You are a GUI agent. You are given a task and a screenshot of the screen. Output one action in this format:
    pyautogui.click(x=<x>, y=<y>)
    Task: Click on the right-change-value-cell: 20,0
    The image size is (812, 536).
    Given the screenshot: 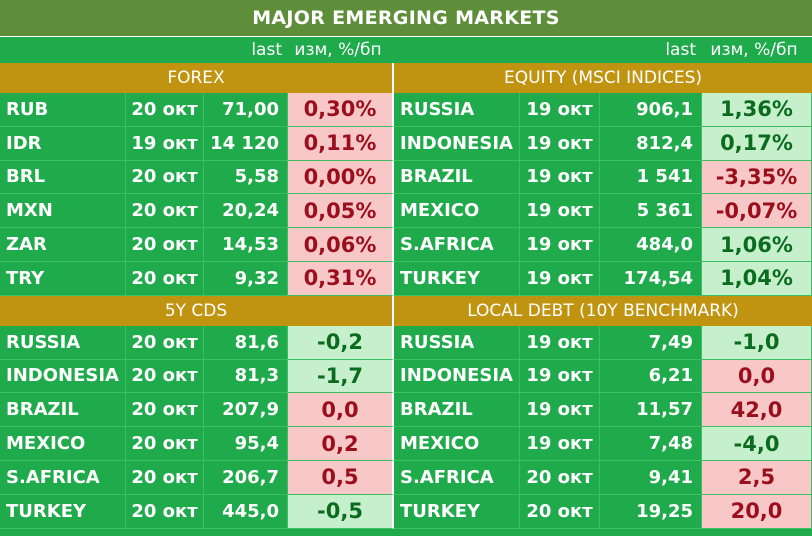 What is the action you would take?
    pyautogui.click(x=757, y=511)
    